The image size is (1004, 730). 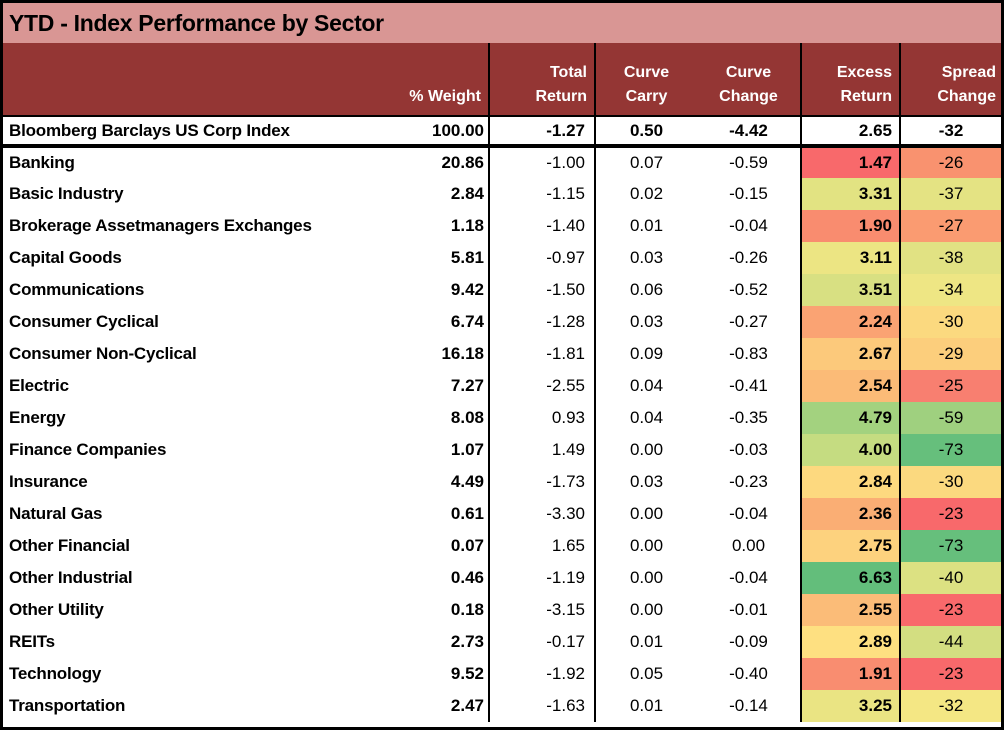 I want to click on sector-name-cell: Finance Companies, so click(x=88, y=449).